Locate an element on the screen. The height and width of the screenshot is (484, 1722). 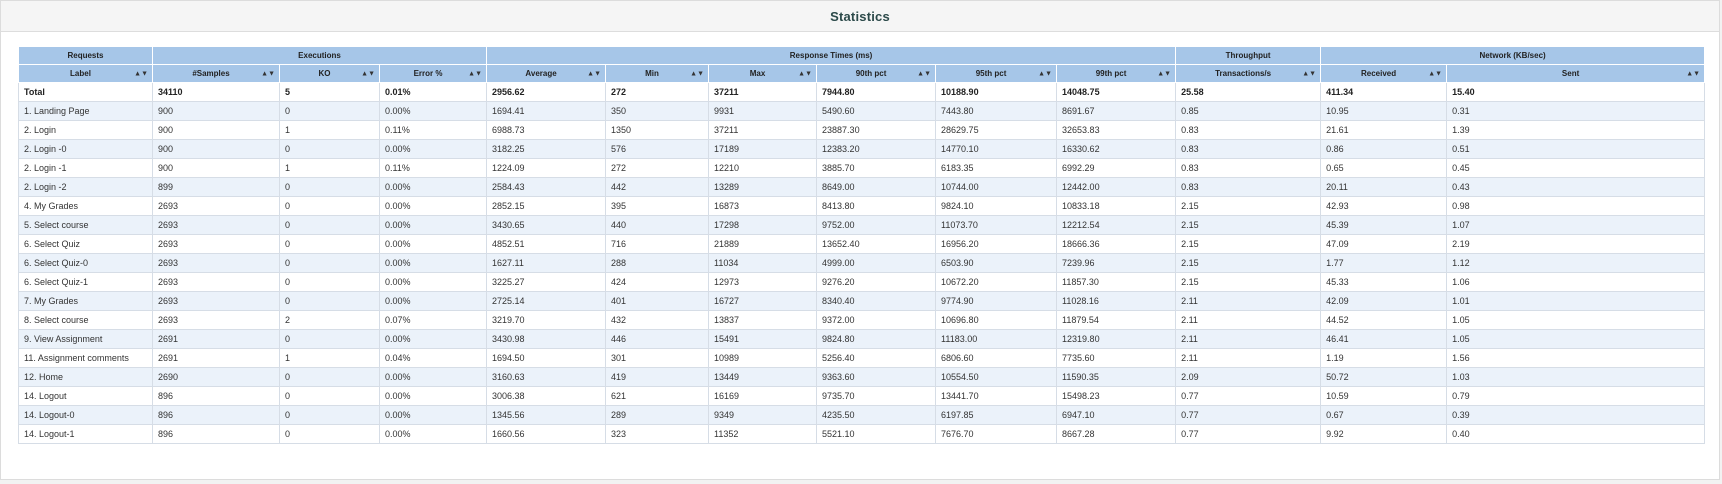
col-header-label: Label ▲▼ is located at coordinates (85, 73).